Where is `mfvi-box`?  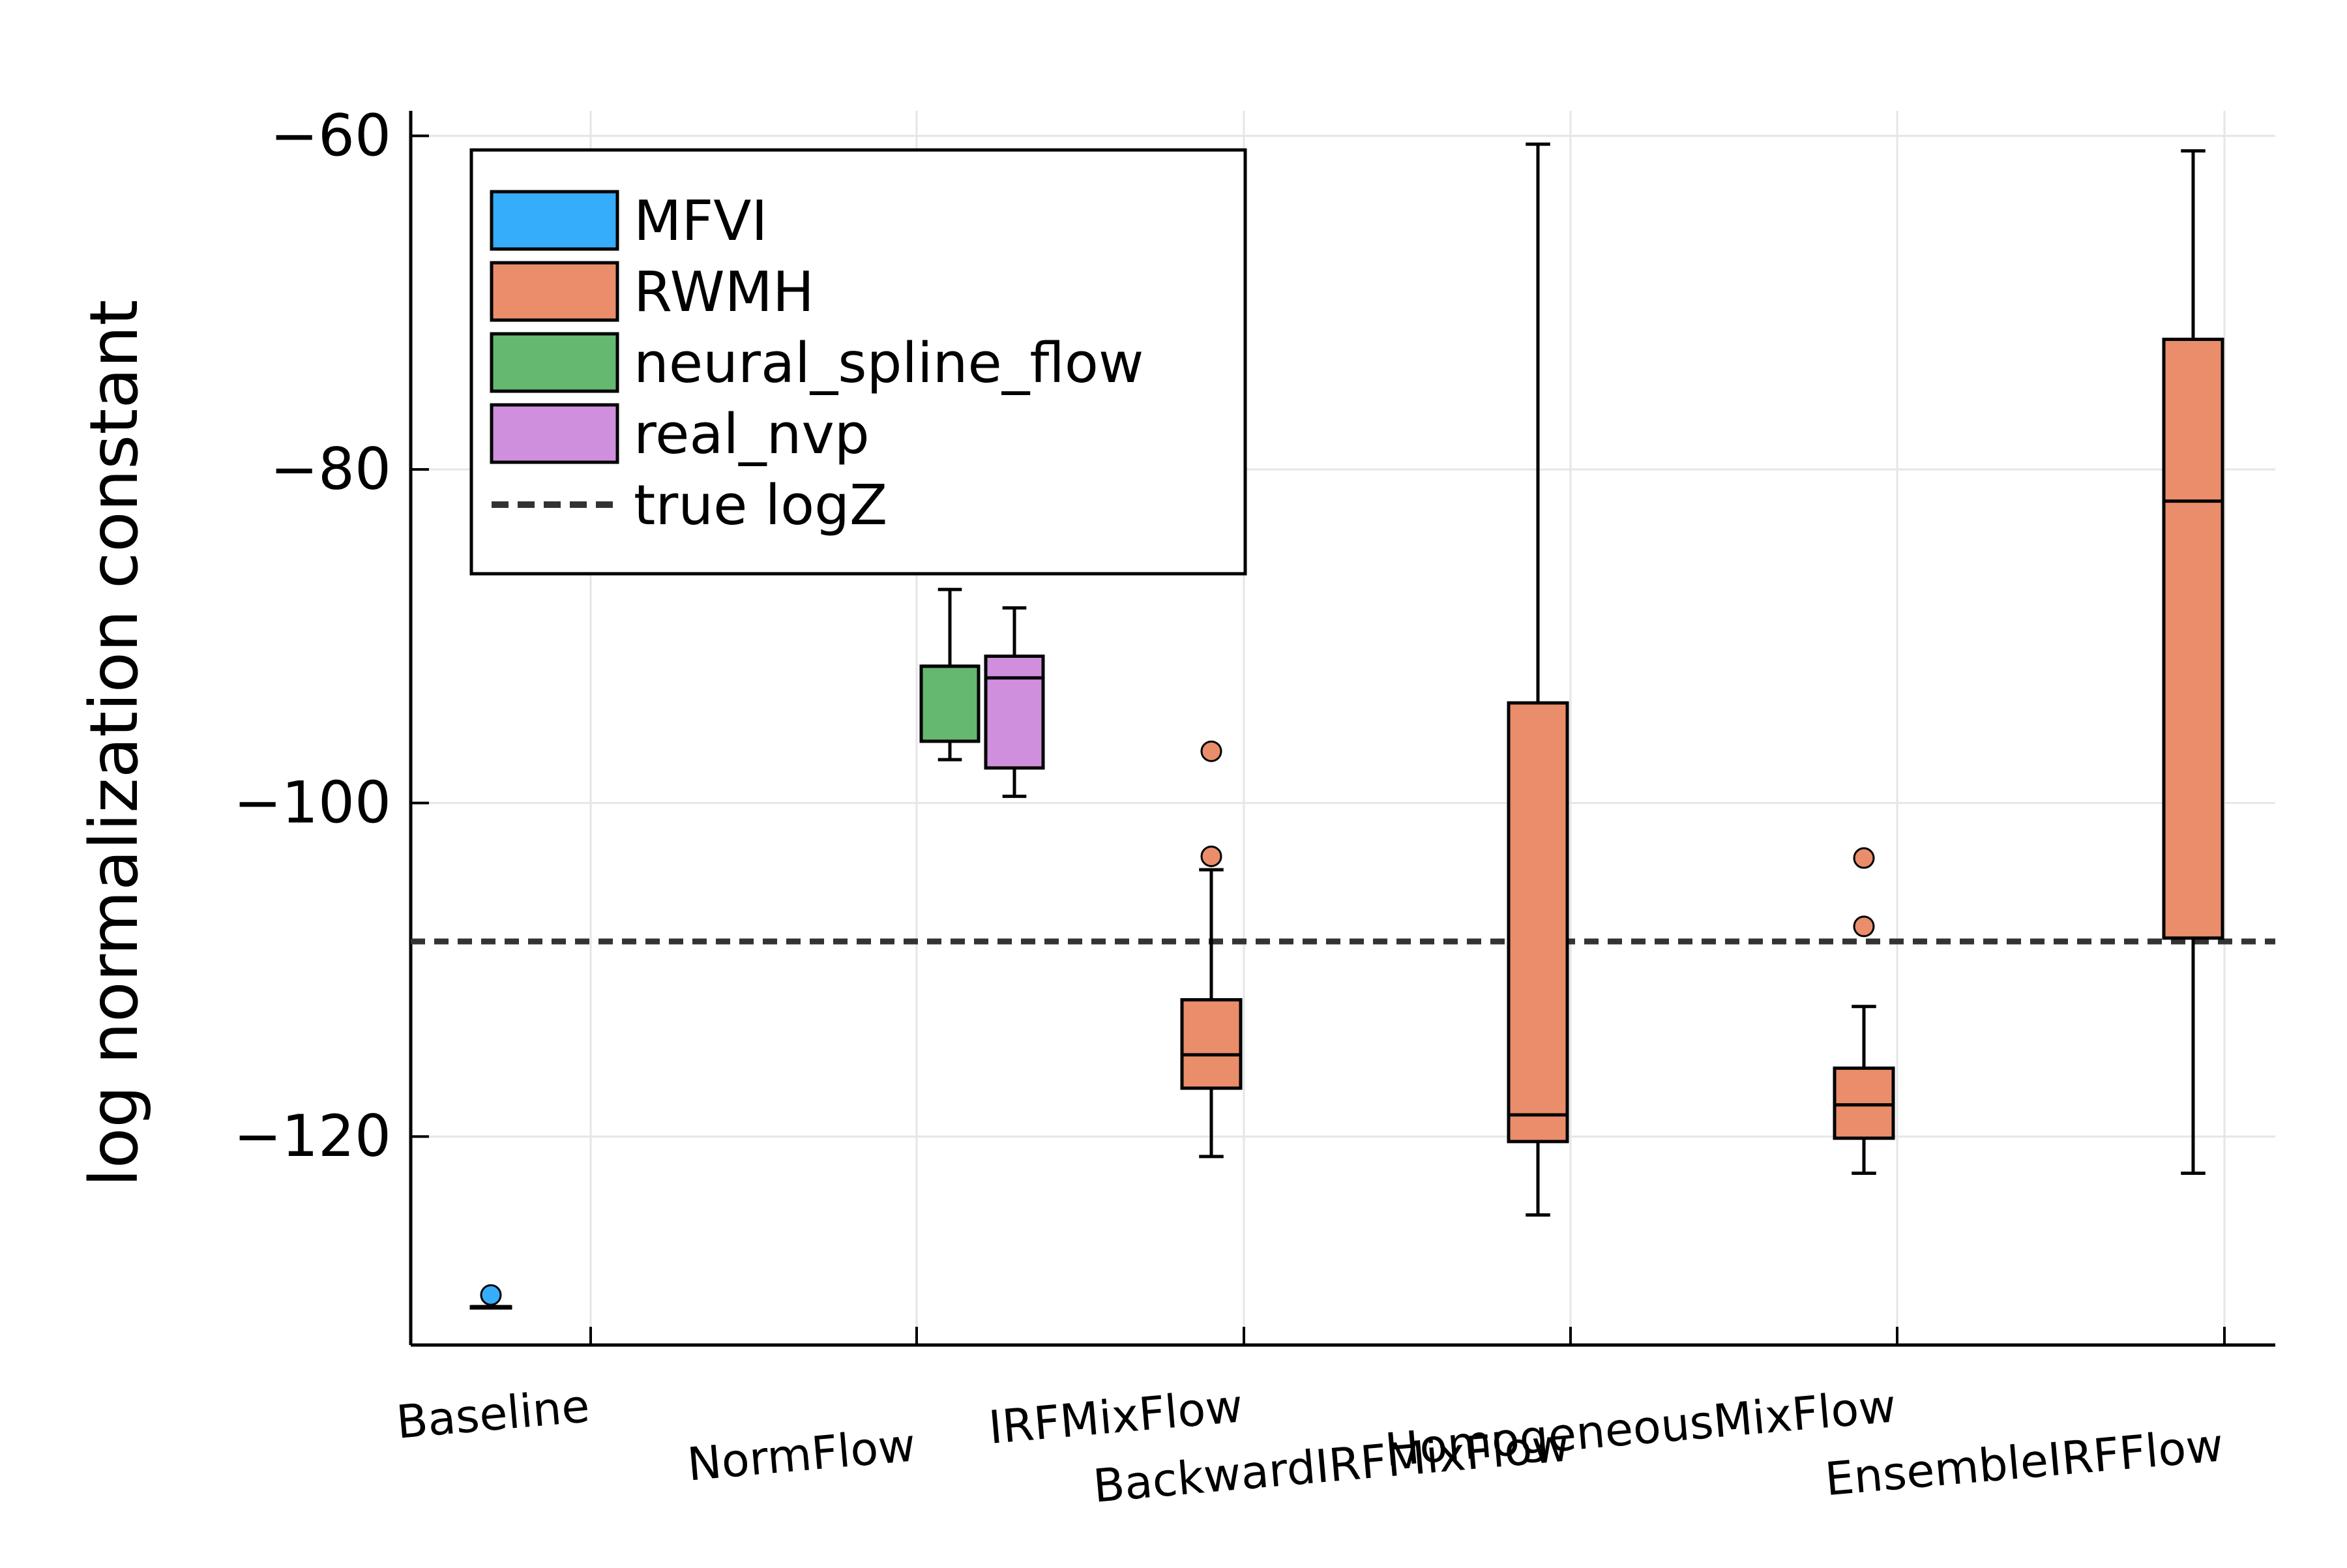 mfvi-box is located at coordinates (490, 1297).